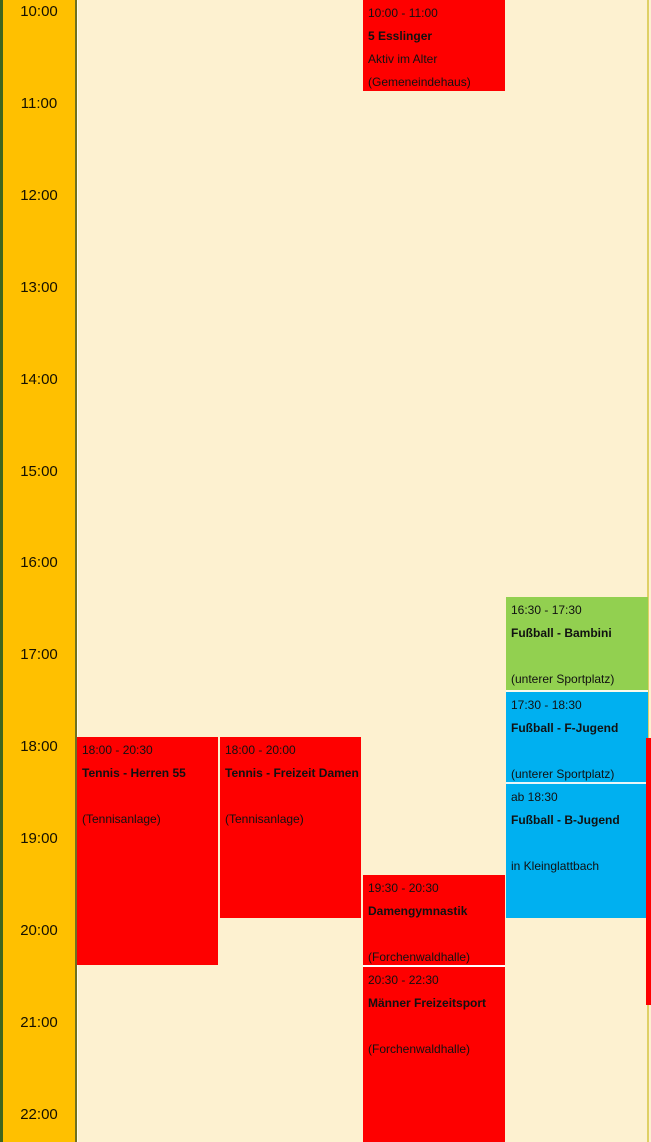  I want to click on hour-label: 22:00, so click(39, 1114).